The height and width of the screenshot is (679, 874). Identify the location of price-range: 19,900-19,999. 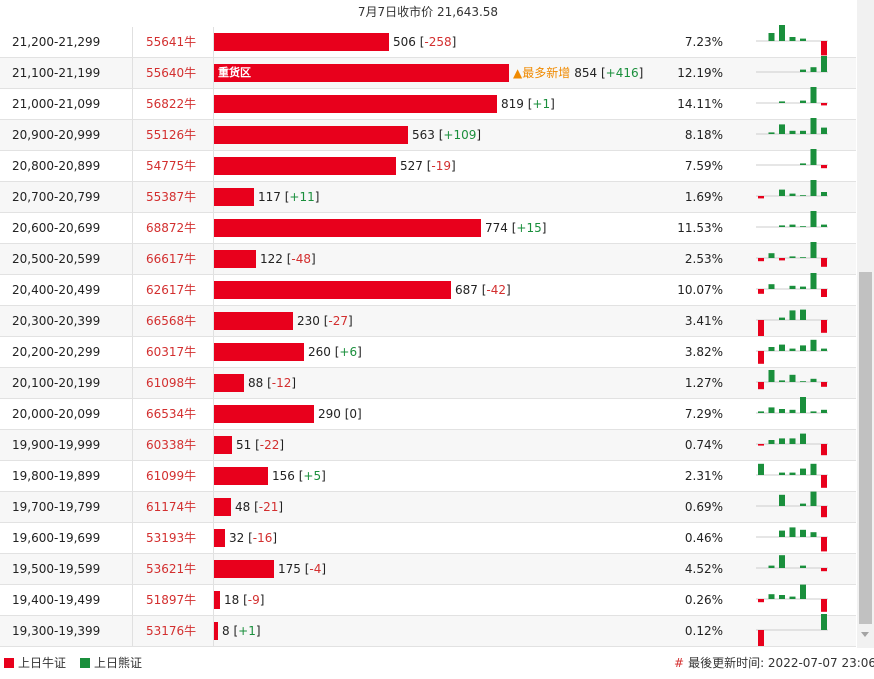
(56, 445).